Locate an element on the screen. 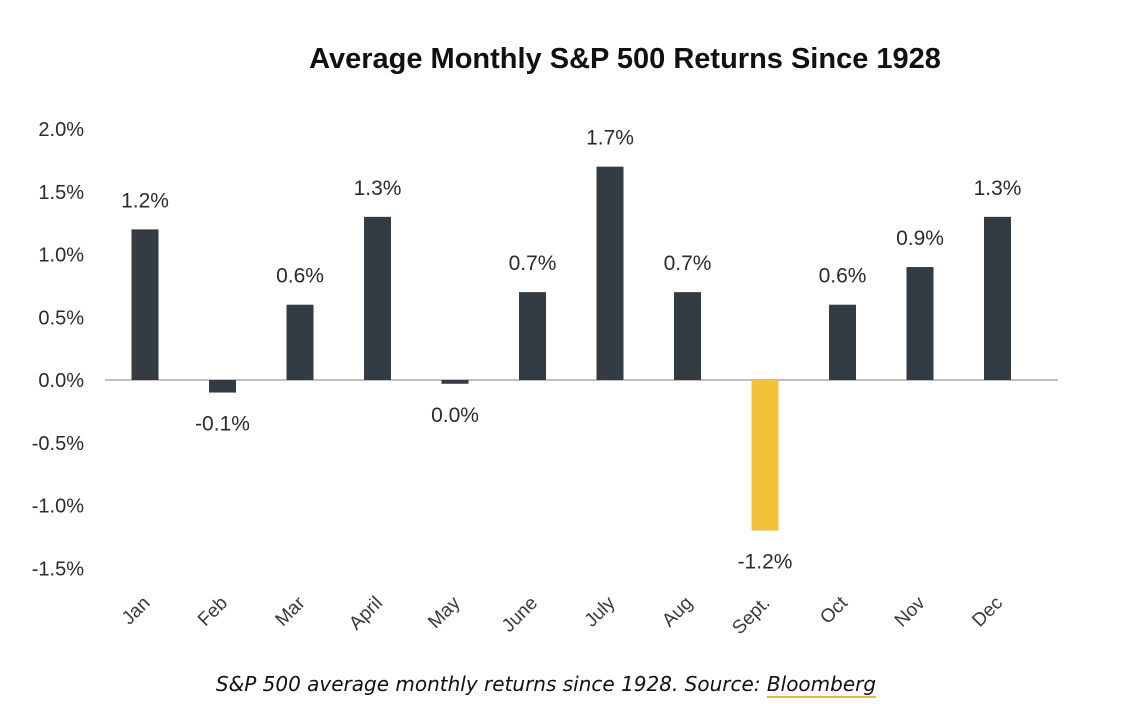 The image size is (1126, 704). bar-mar is located at coordinates (300, 342).